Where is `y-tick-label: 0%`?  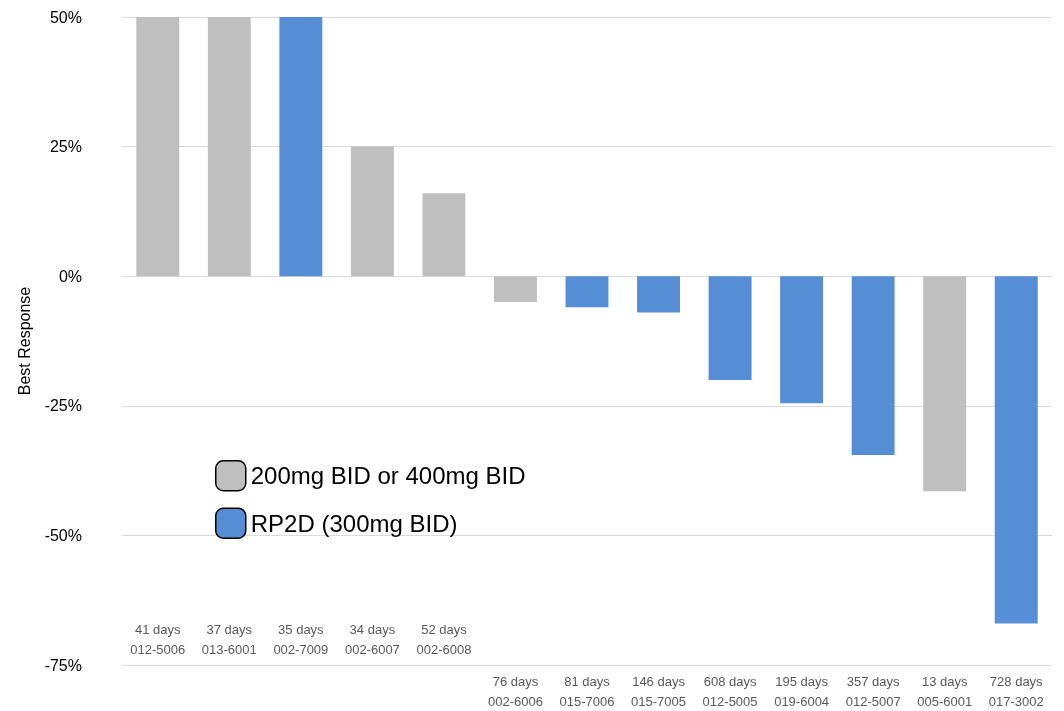
y-tick-label: 0% is located at coordinates (70, 276).